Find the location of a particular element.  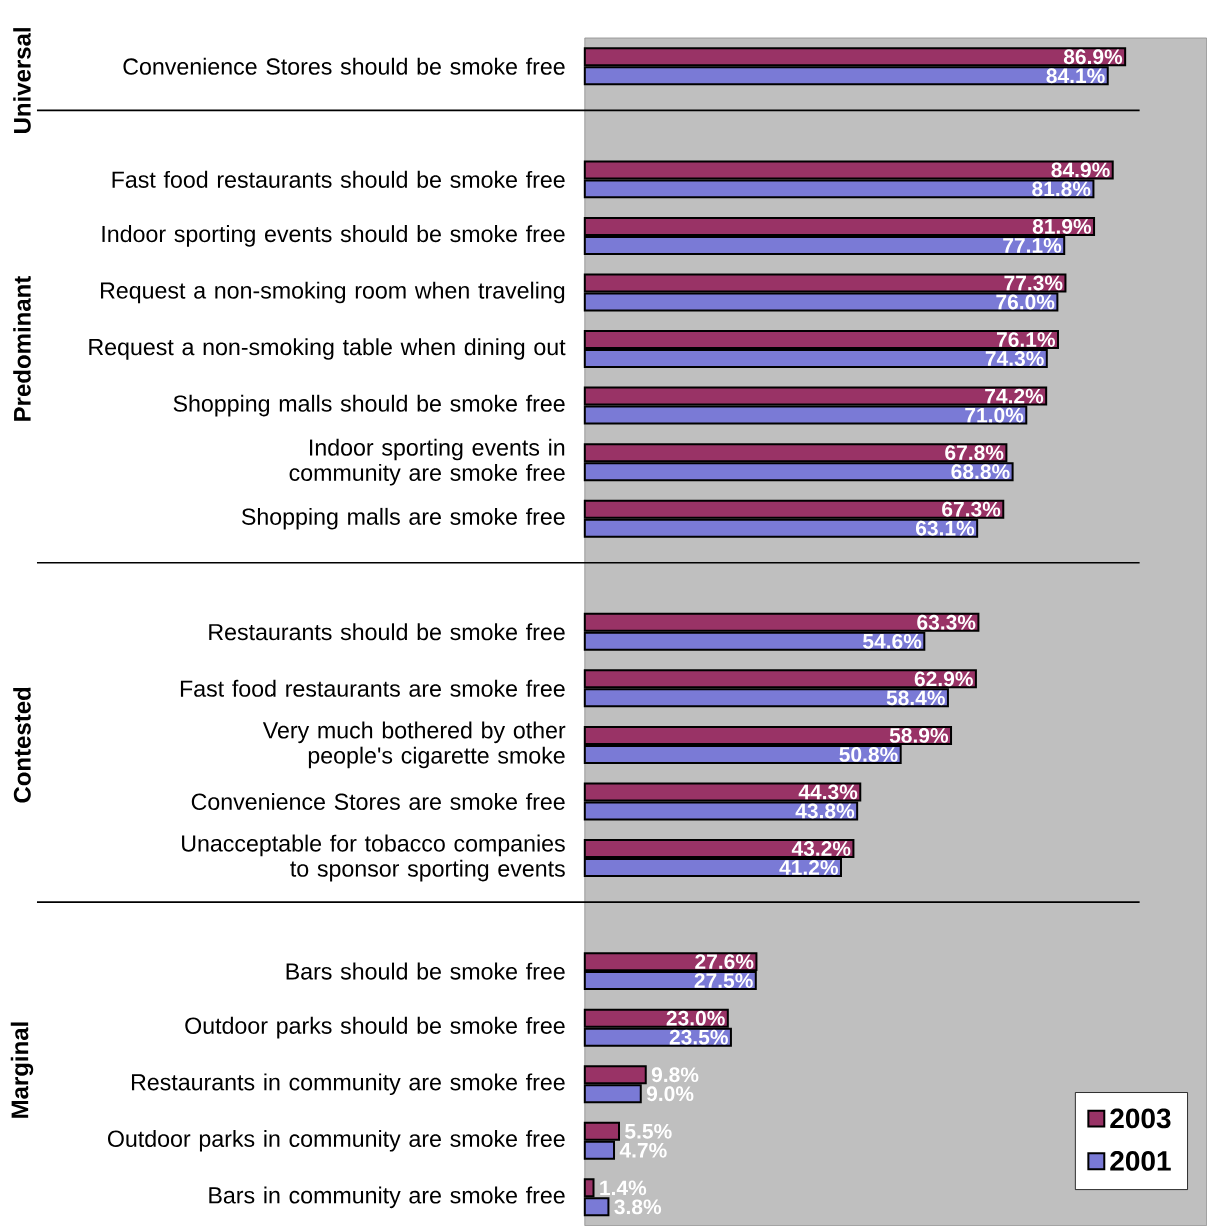

y-tick-label: Fast food restaurants should be smoke free is located at coordinates (338, 179).